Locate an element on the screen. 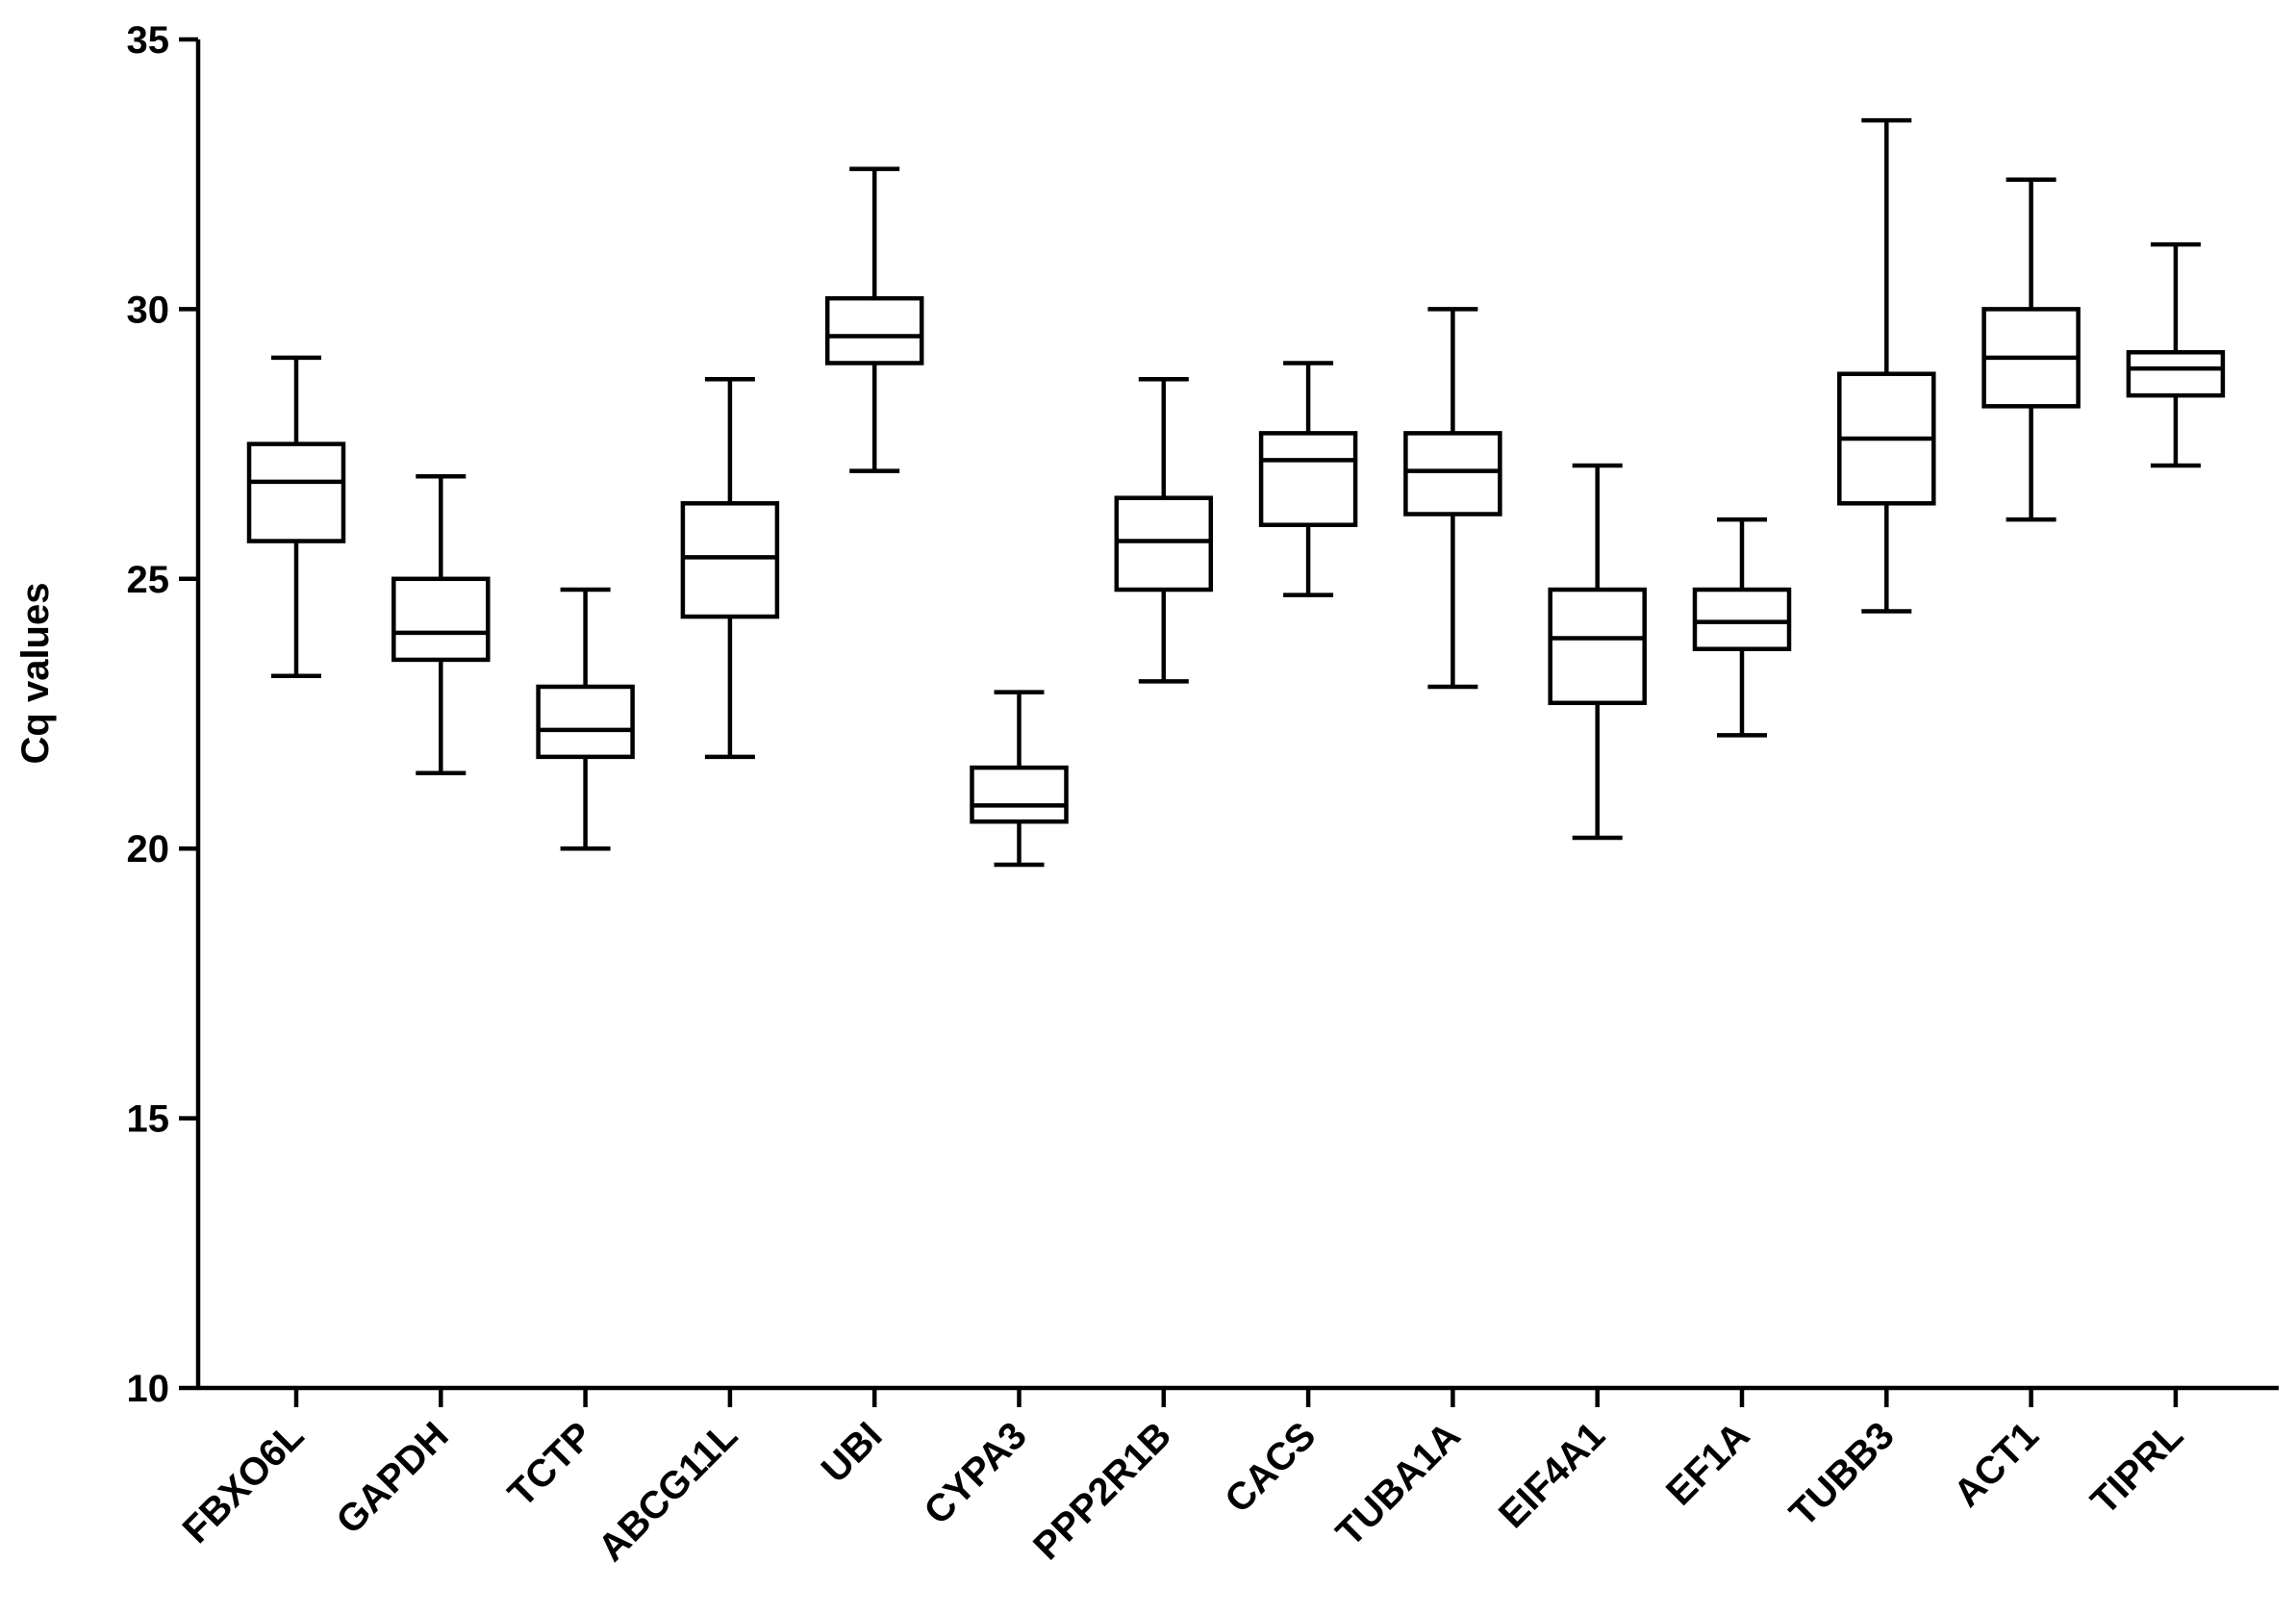 The image size is (2296, 1614). x-tick-label: UBI is located at coordinates (852, 1452).